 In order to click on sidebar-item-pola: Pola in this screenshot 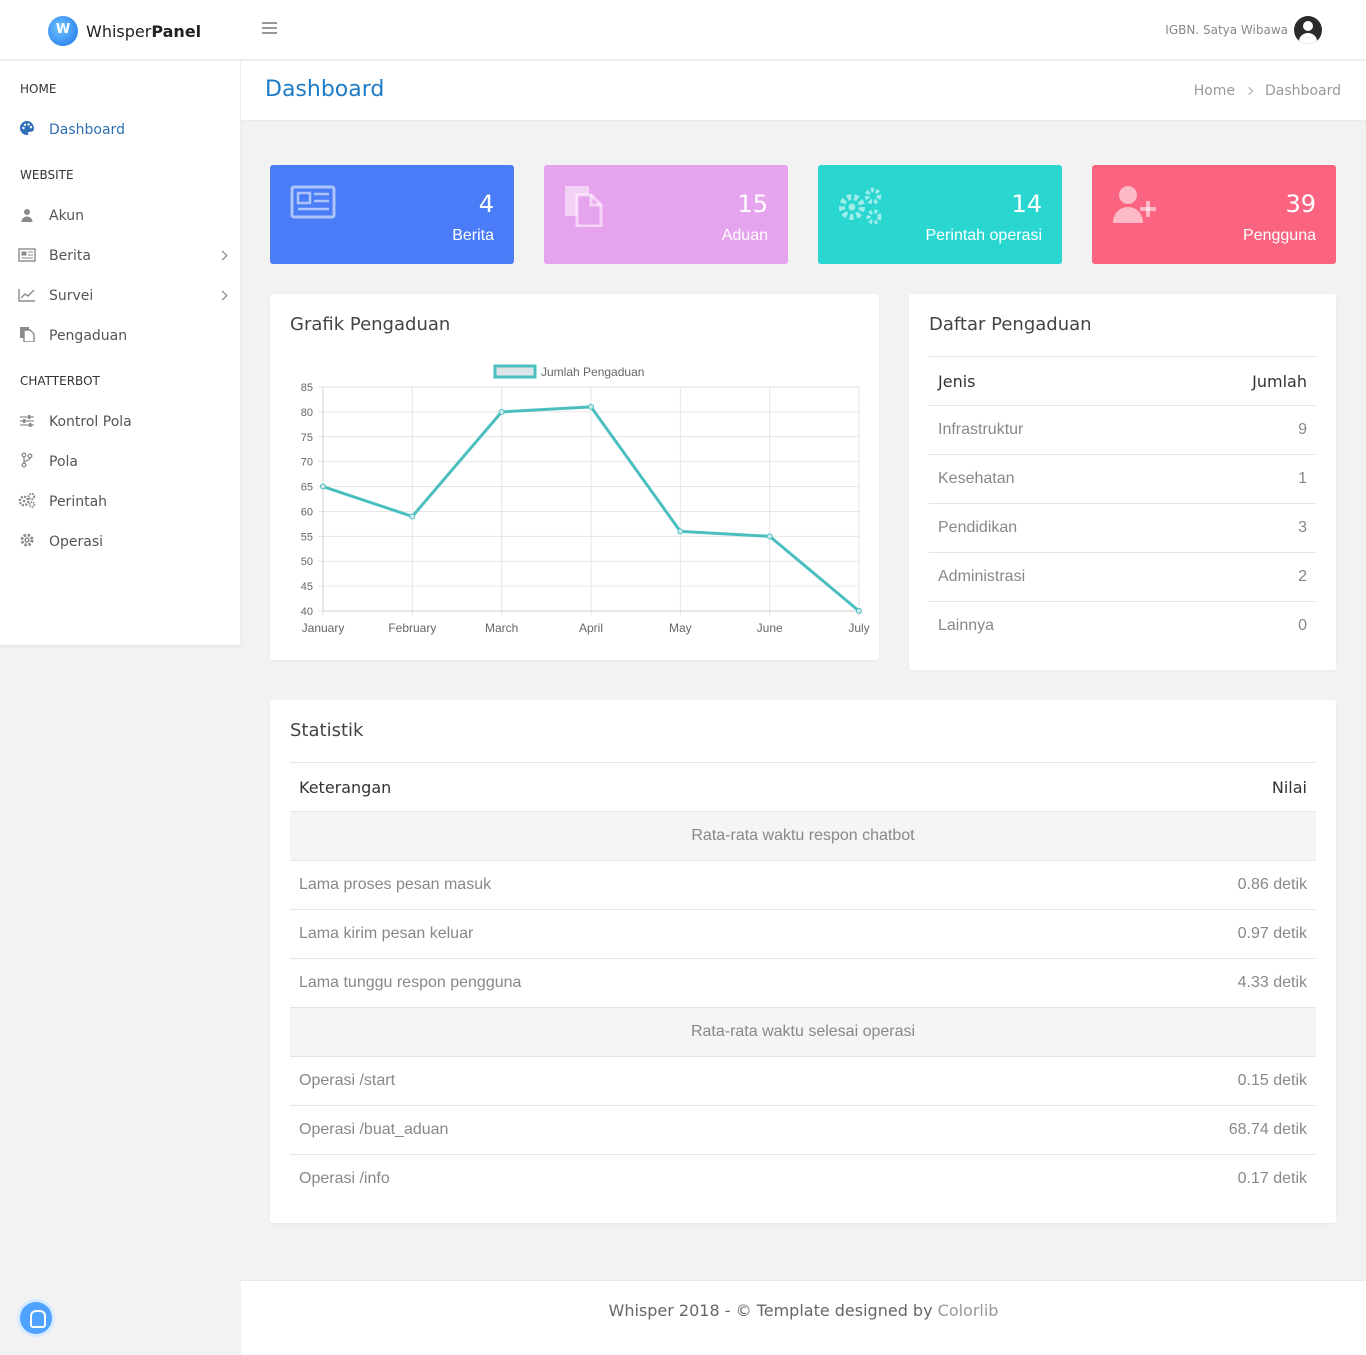, I will do `click(120, 462)`.